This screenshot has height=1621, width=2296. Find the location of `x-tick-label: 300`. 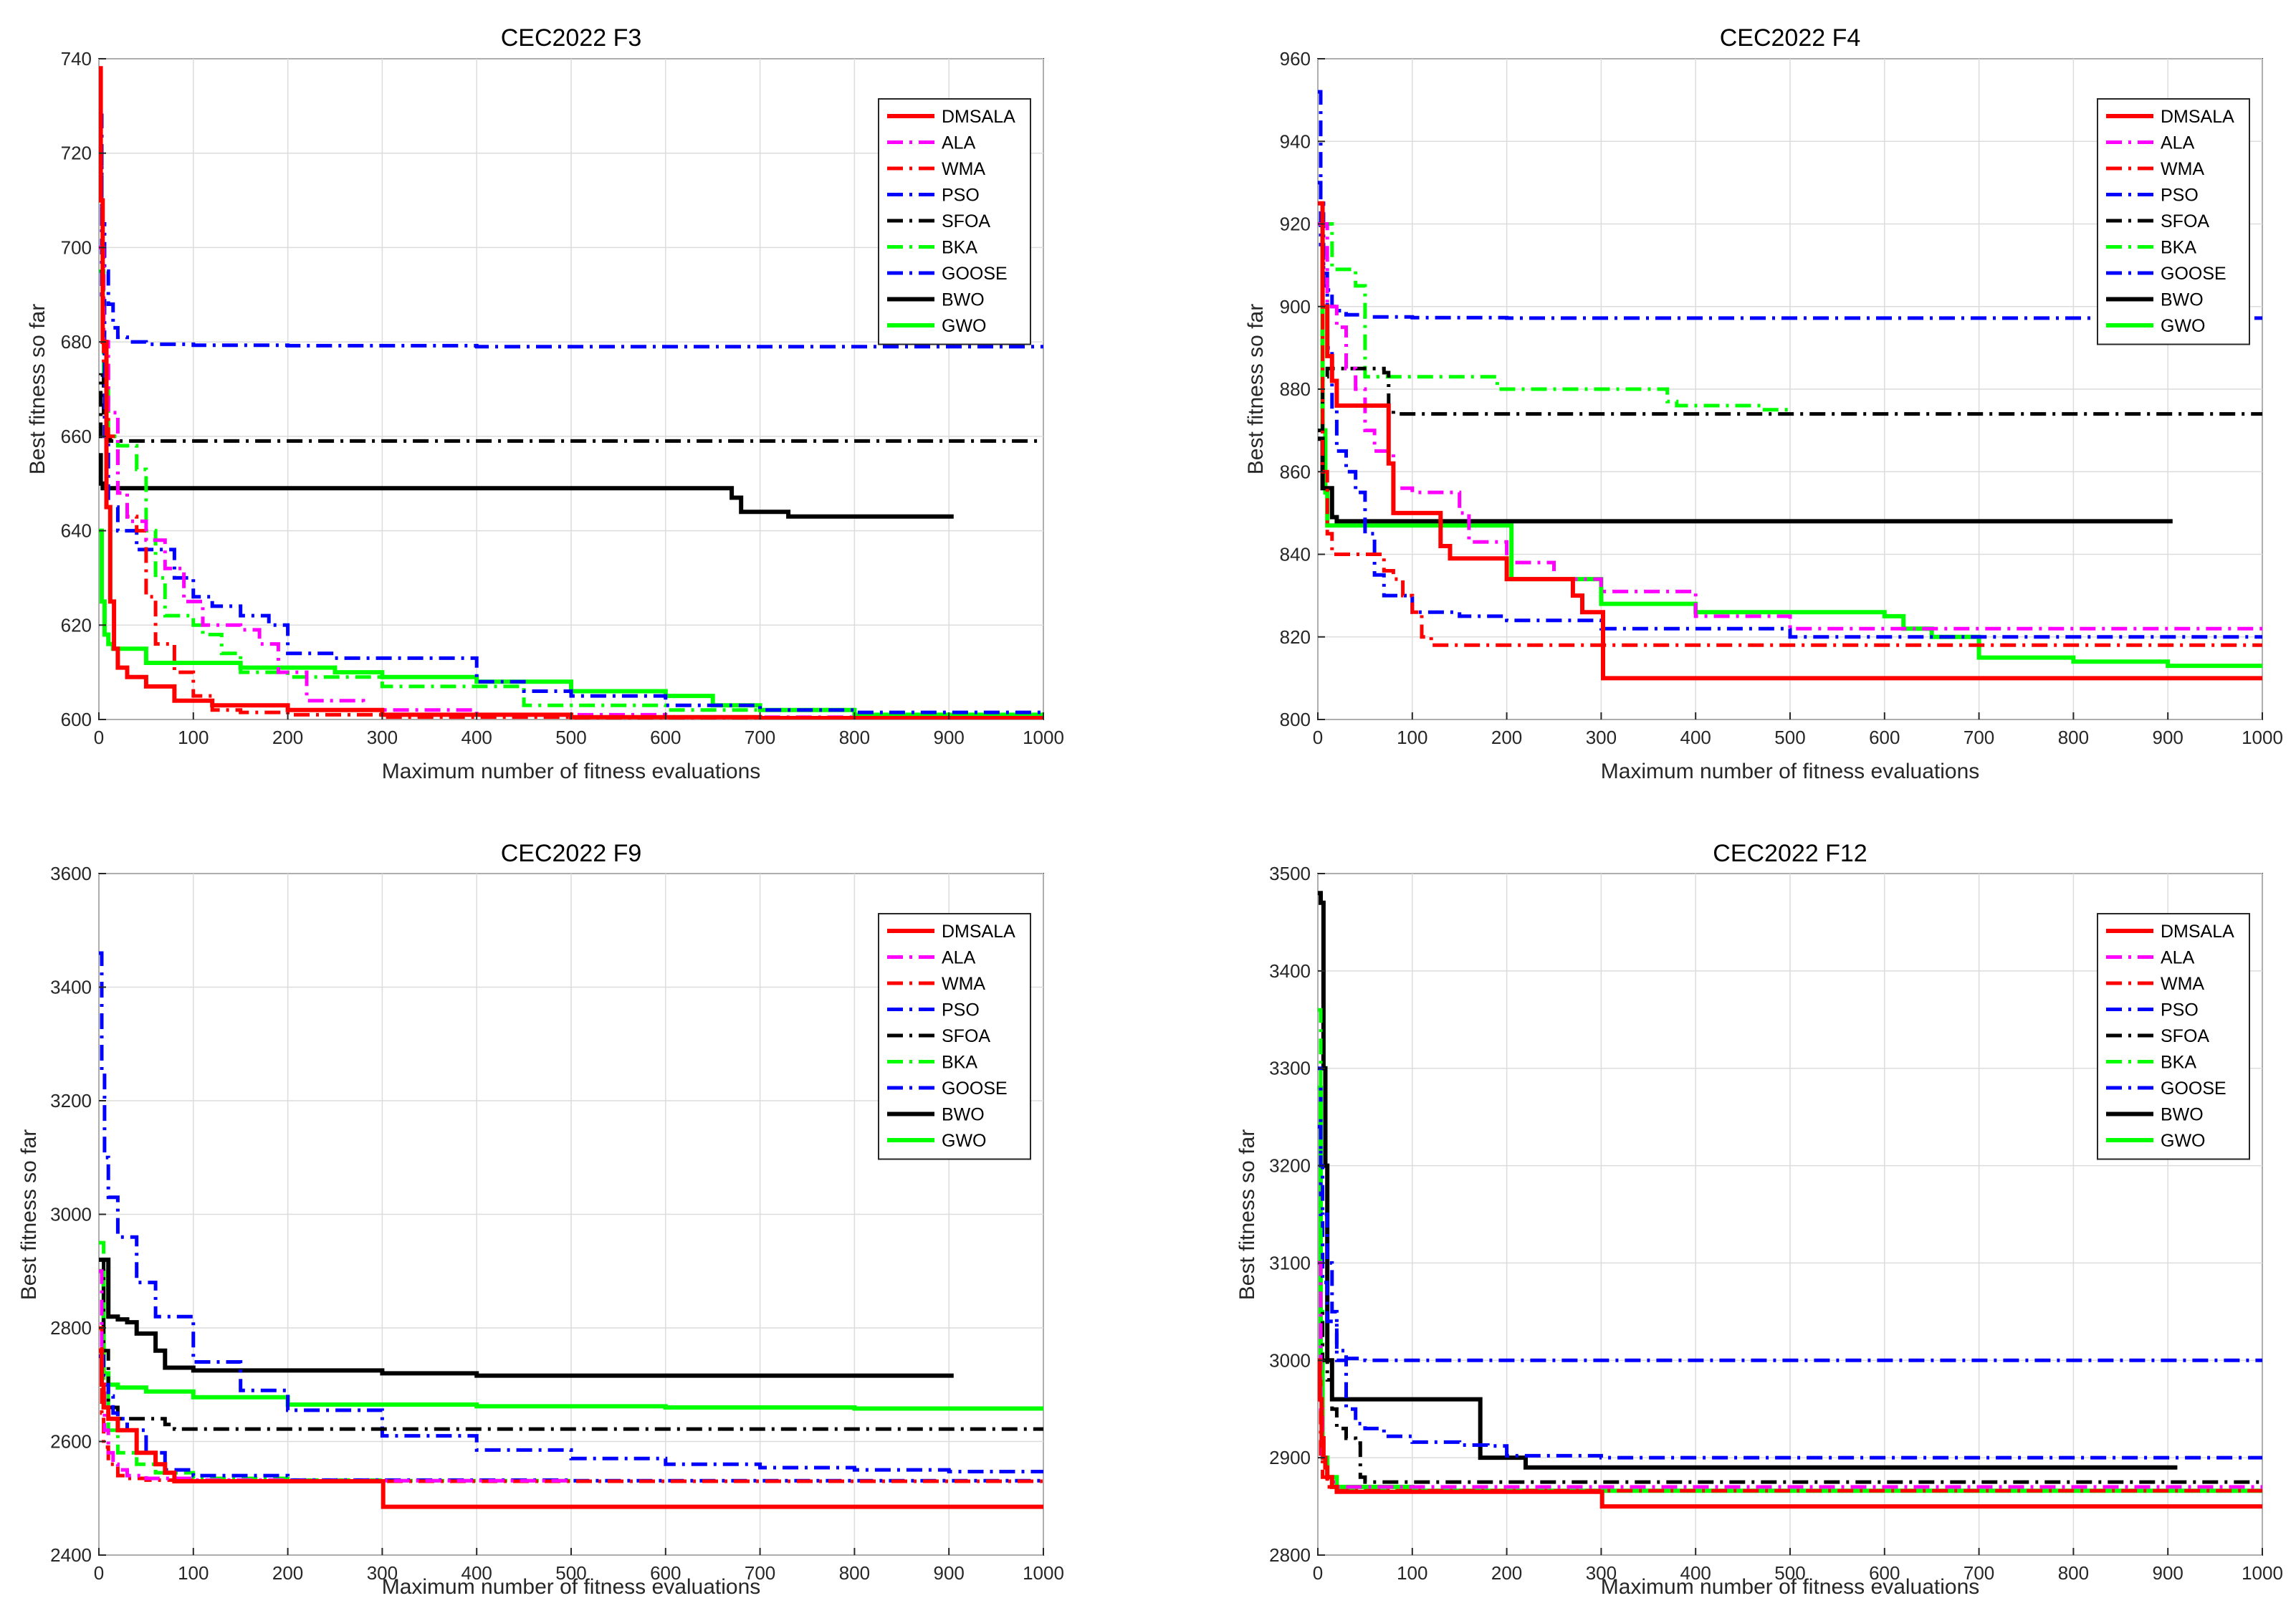

x-tick-label: 300 is located at coordinates (382, 1573).